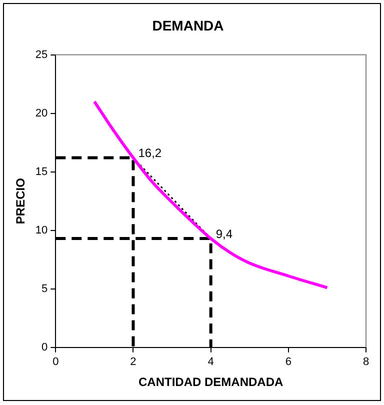 This screenshot has width=384, height=405. I want to click on x-tick-label: 0, so click(55, 362).